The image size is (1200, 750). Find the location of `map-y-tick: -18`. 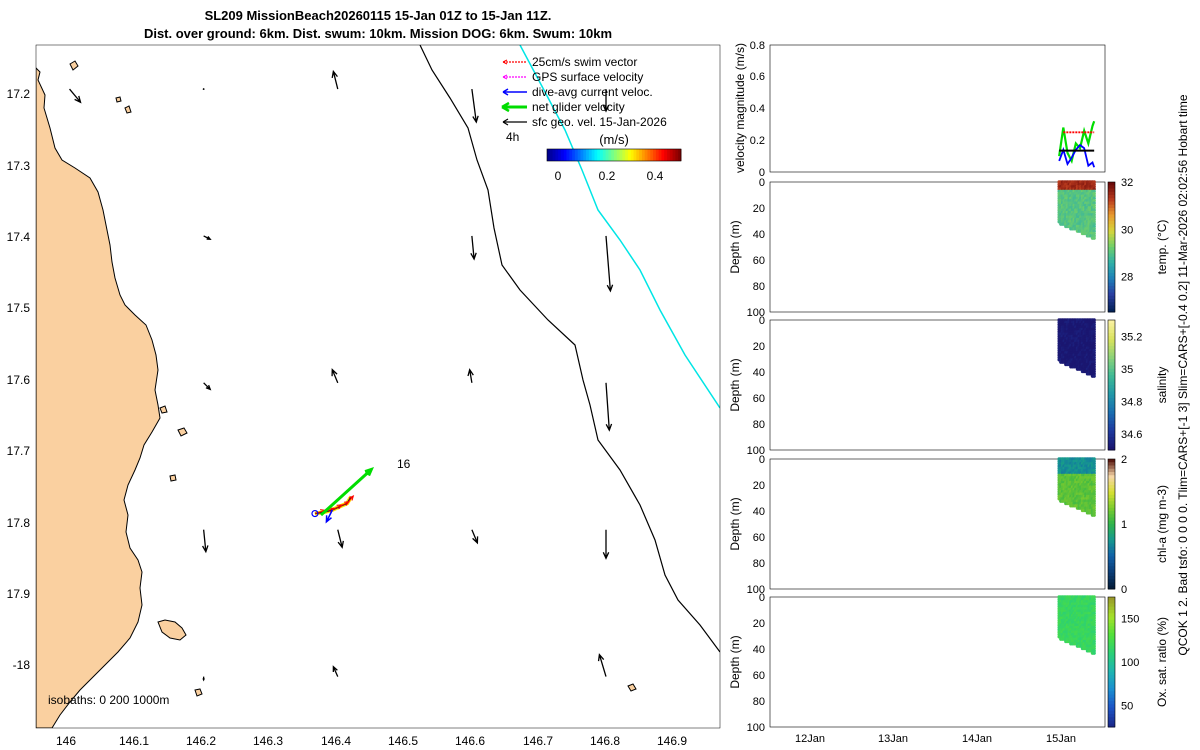

map-y-tick: -18 is located at coordinates (22, 665).